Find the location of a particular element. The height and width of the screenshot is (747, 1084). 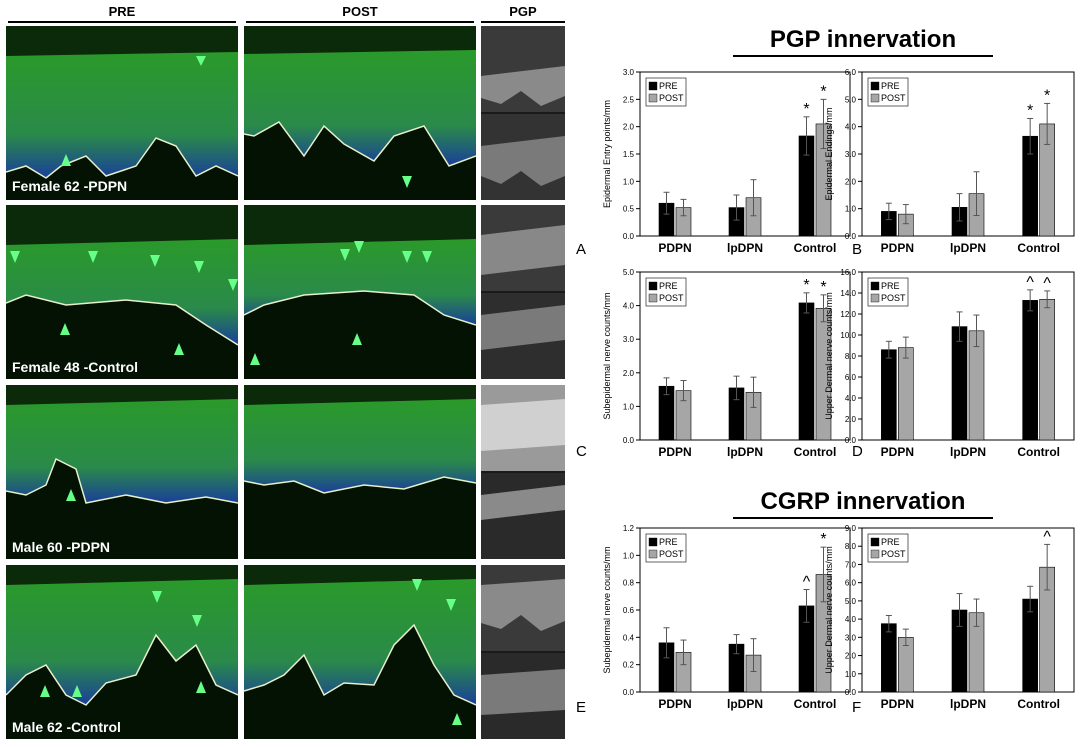

y-tick-label: 1.2 is located at coordinates (629, 528).